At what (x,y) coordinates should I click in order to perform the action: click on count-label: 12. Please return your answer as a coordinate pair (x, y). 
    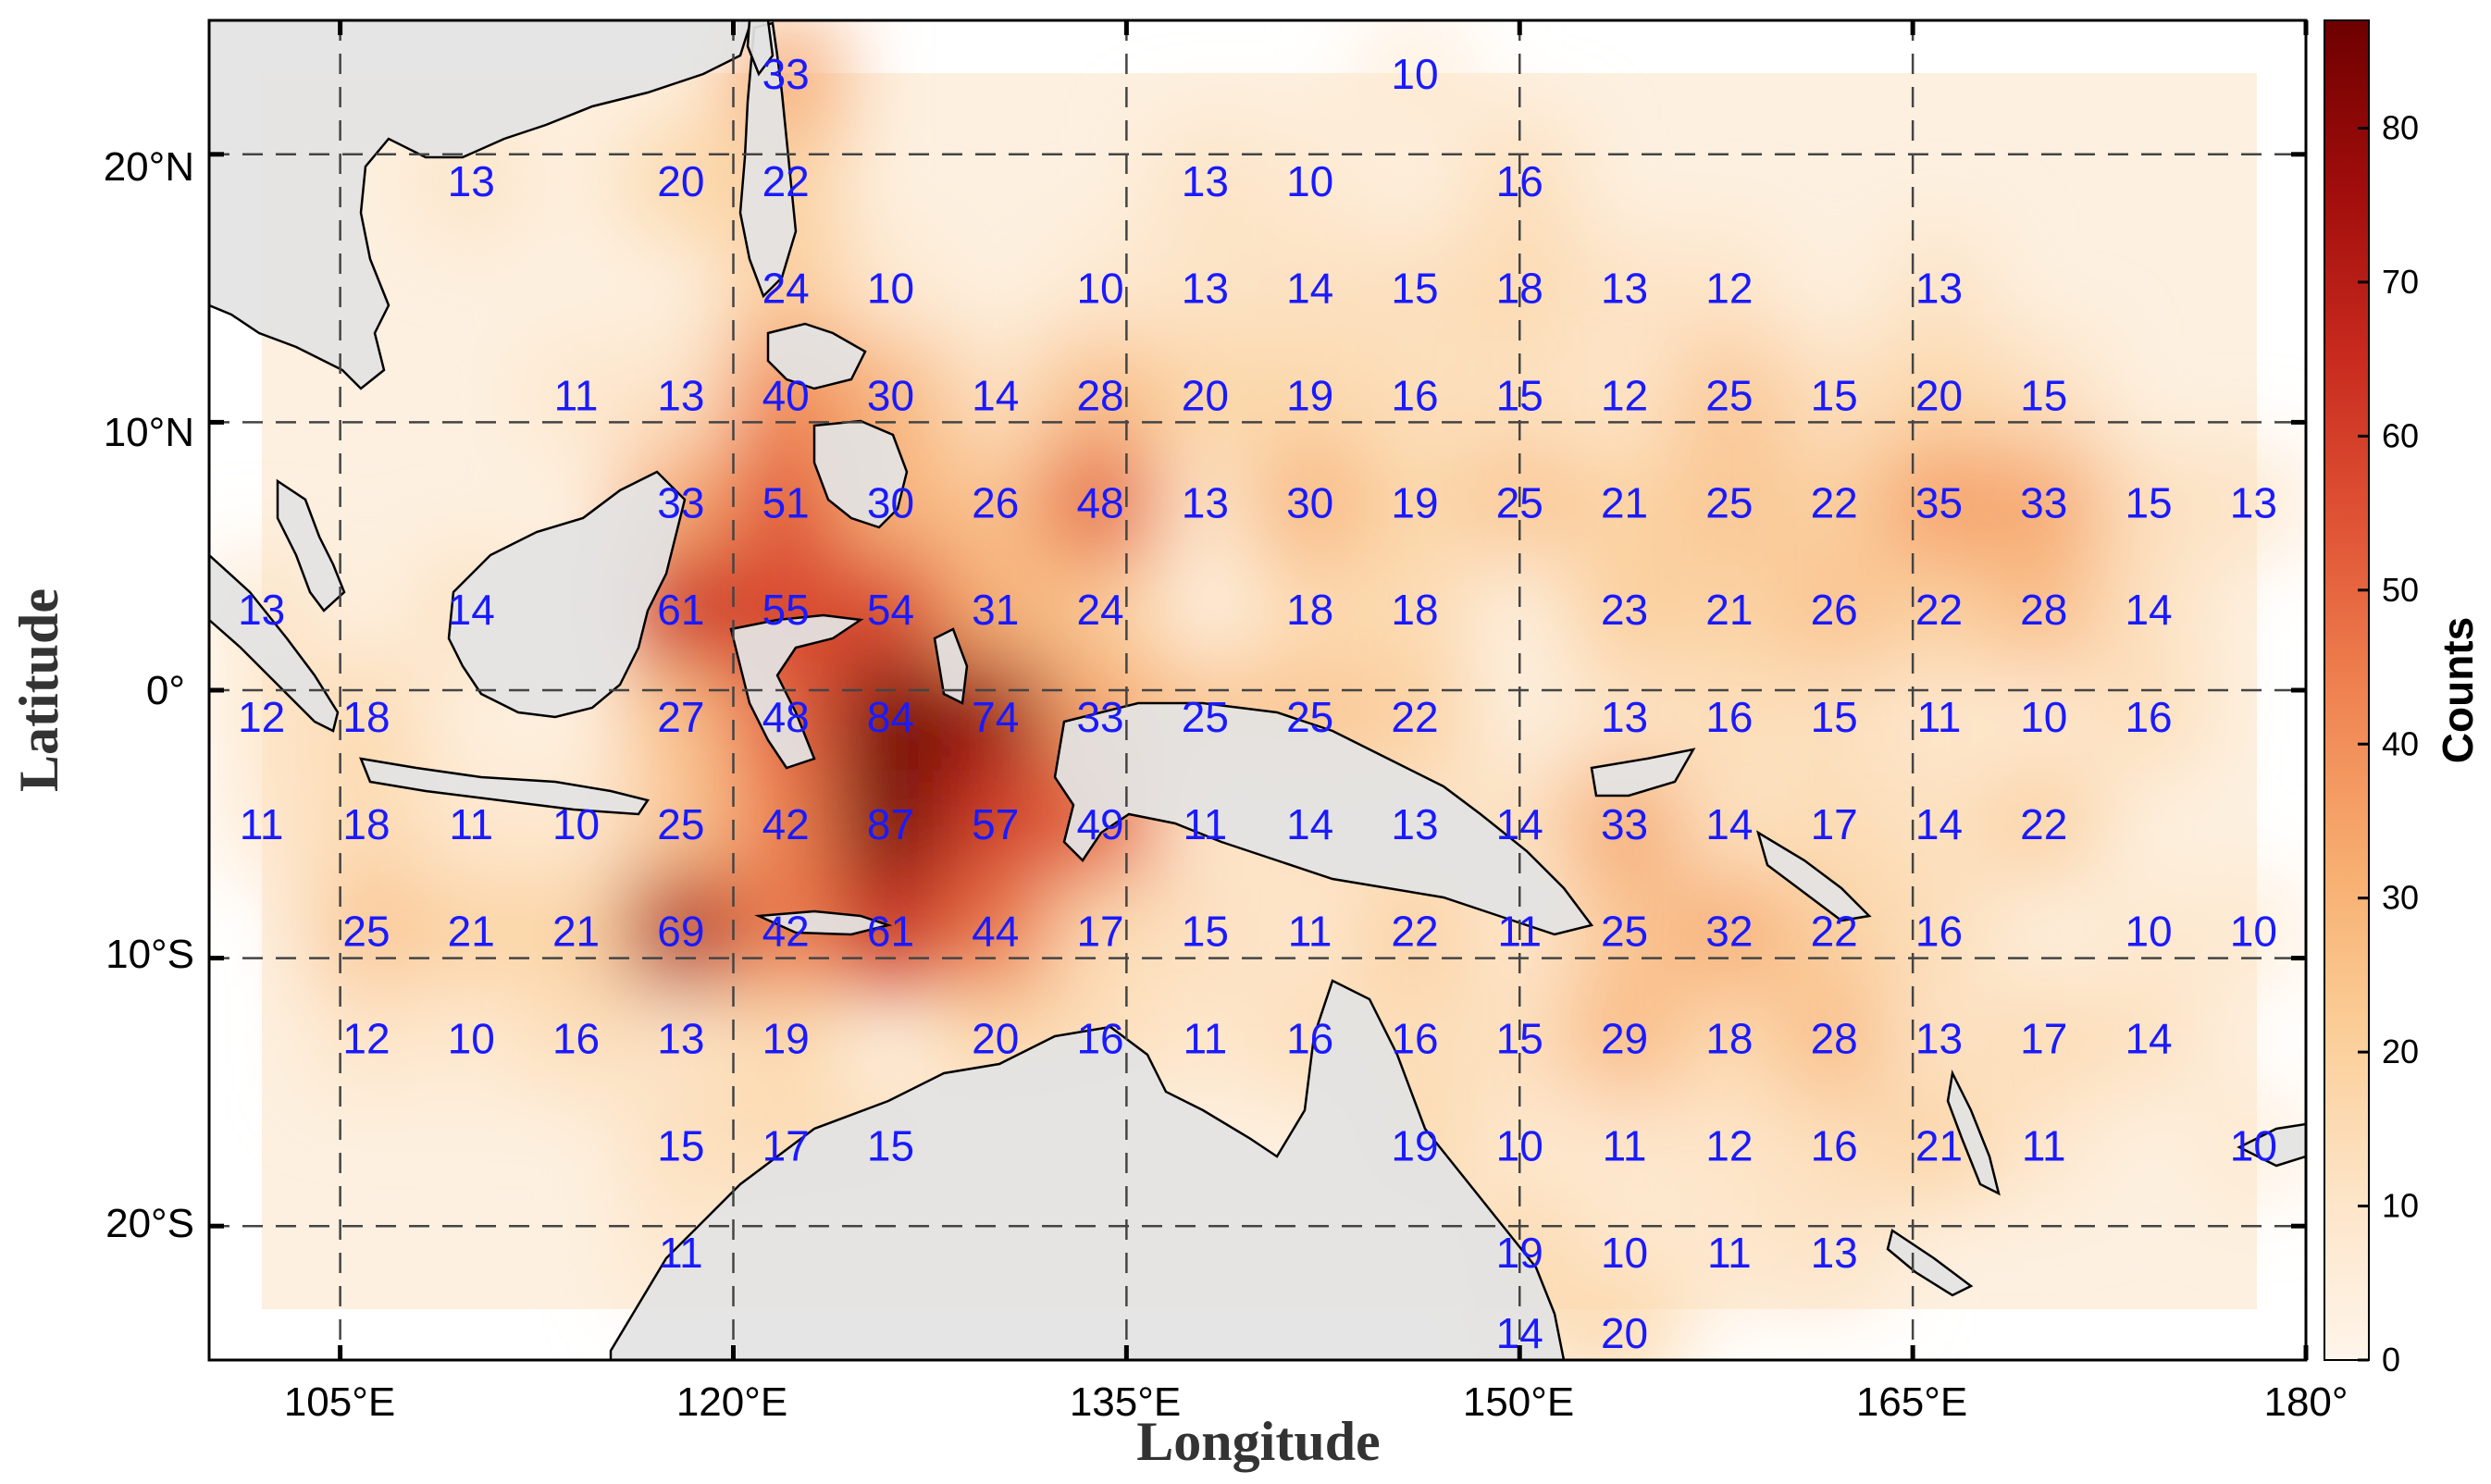
    Looking at the image, I should click on (1624, 395).